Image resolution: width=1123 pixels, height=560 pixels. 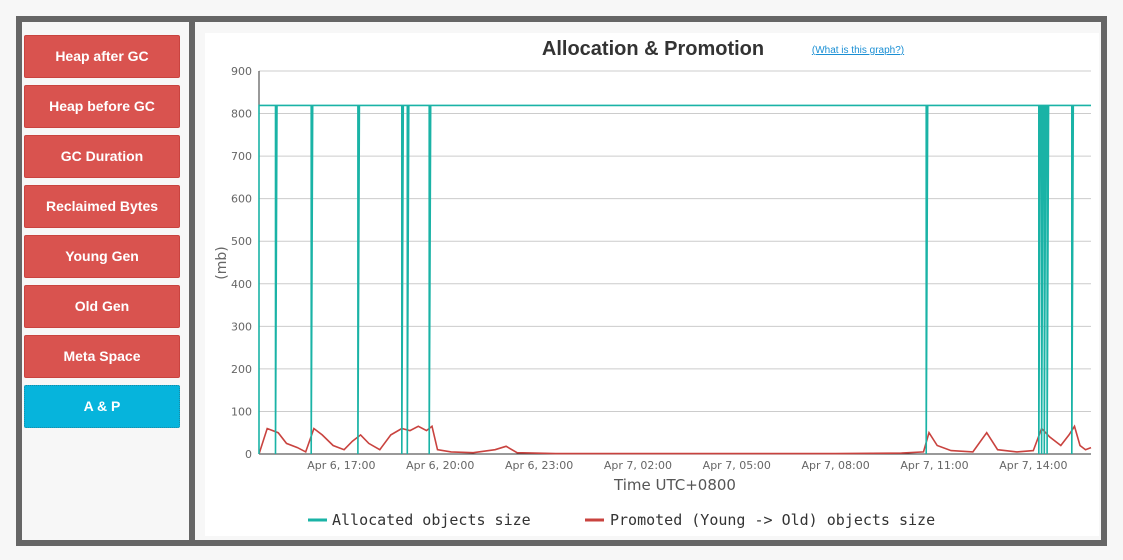 What do you see at coordinates (102, 406) in the screenshot?
I see `nav-allocation-promotion-button: A & P` at bounding box center [102, 406].